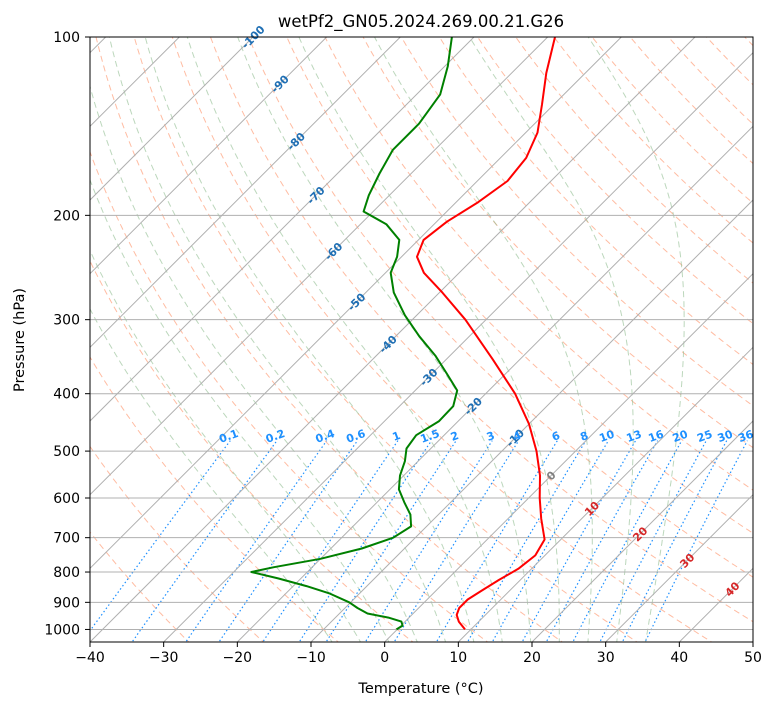 The width and height of the screenshot is (775, 708). Describe the element at coordinates (745, 437) in the screenshot. I see `mixing-ratio-label: 36` at that location.